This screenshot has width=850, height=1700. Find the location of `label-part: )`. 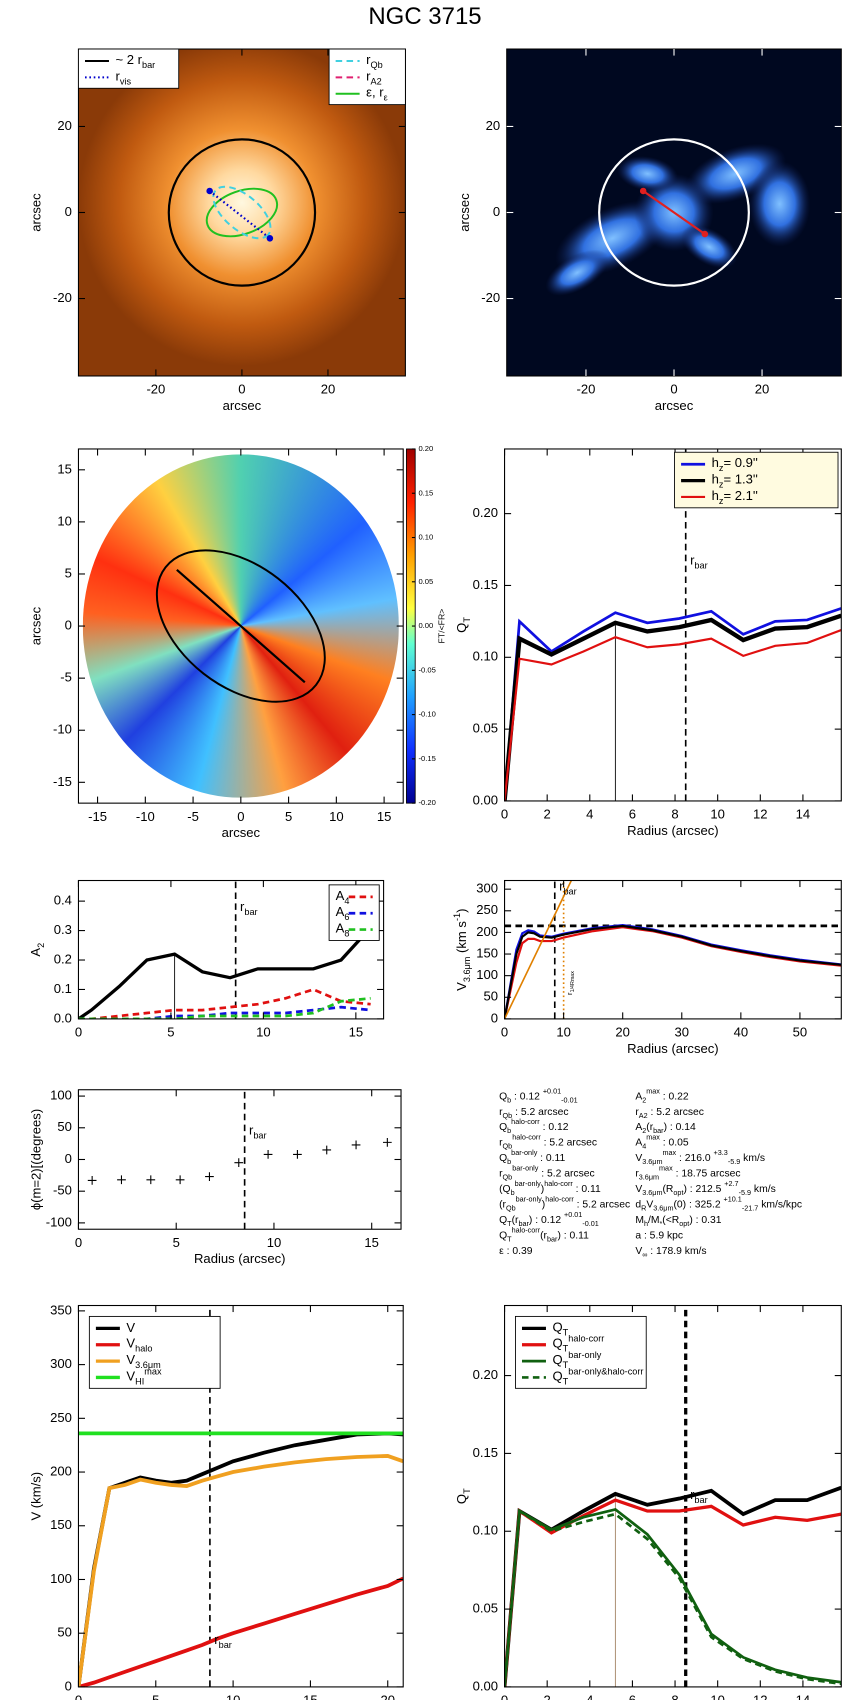

label-part: ) is located at coordinates (462, 911).